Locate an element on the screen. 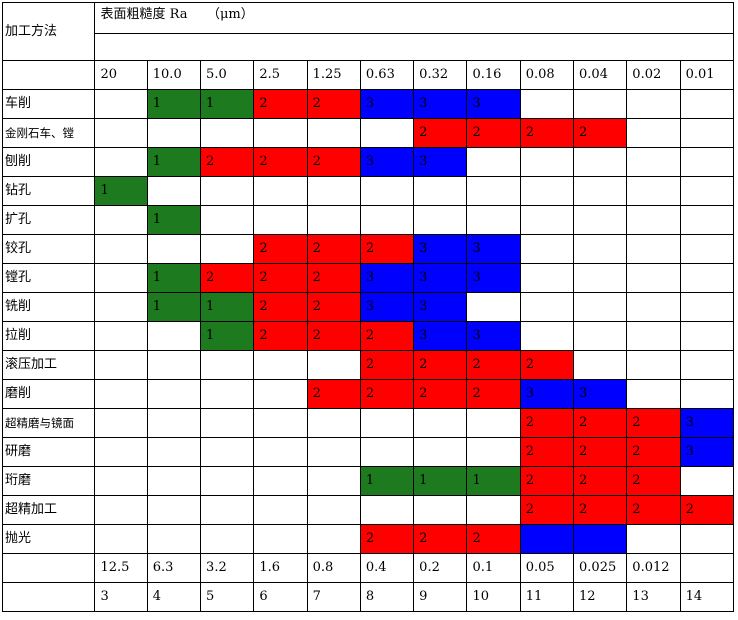 This screenshot has height=620, width=738. ra-value-cell: 0.32 is located at coordinates (440, 75).